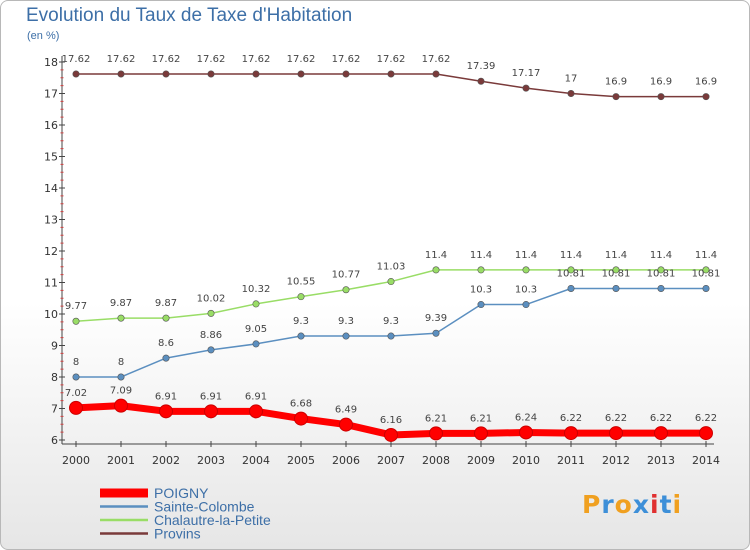  Describe the element at coordinates (571, 460) in the screenshot. I see `x-tick-label: 2011` at that location.